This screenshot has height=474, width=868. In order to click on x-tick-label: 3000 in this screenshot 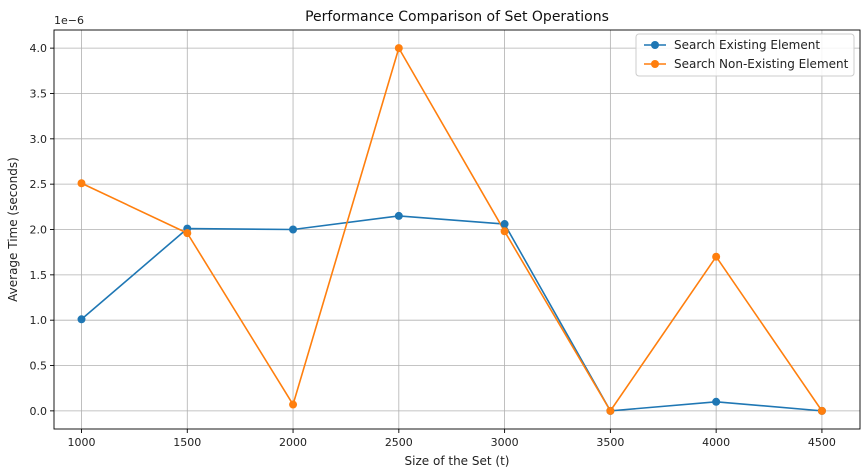, I will do `click(505, 442)`.